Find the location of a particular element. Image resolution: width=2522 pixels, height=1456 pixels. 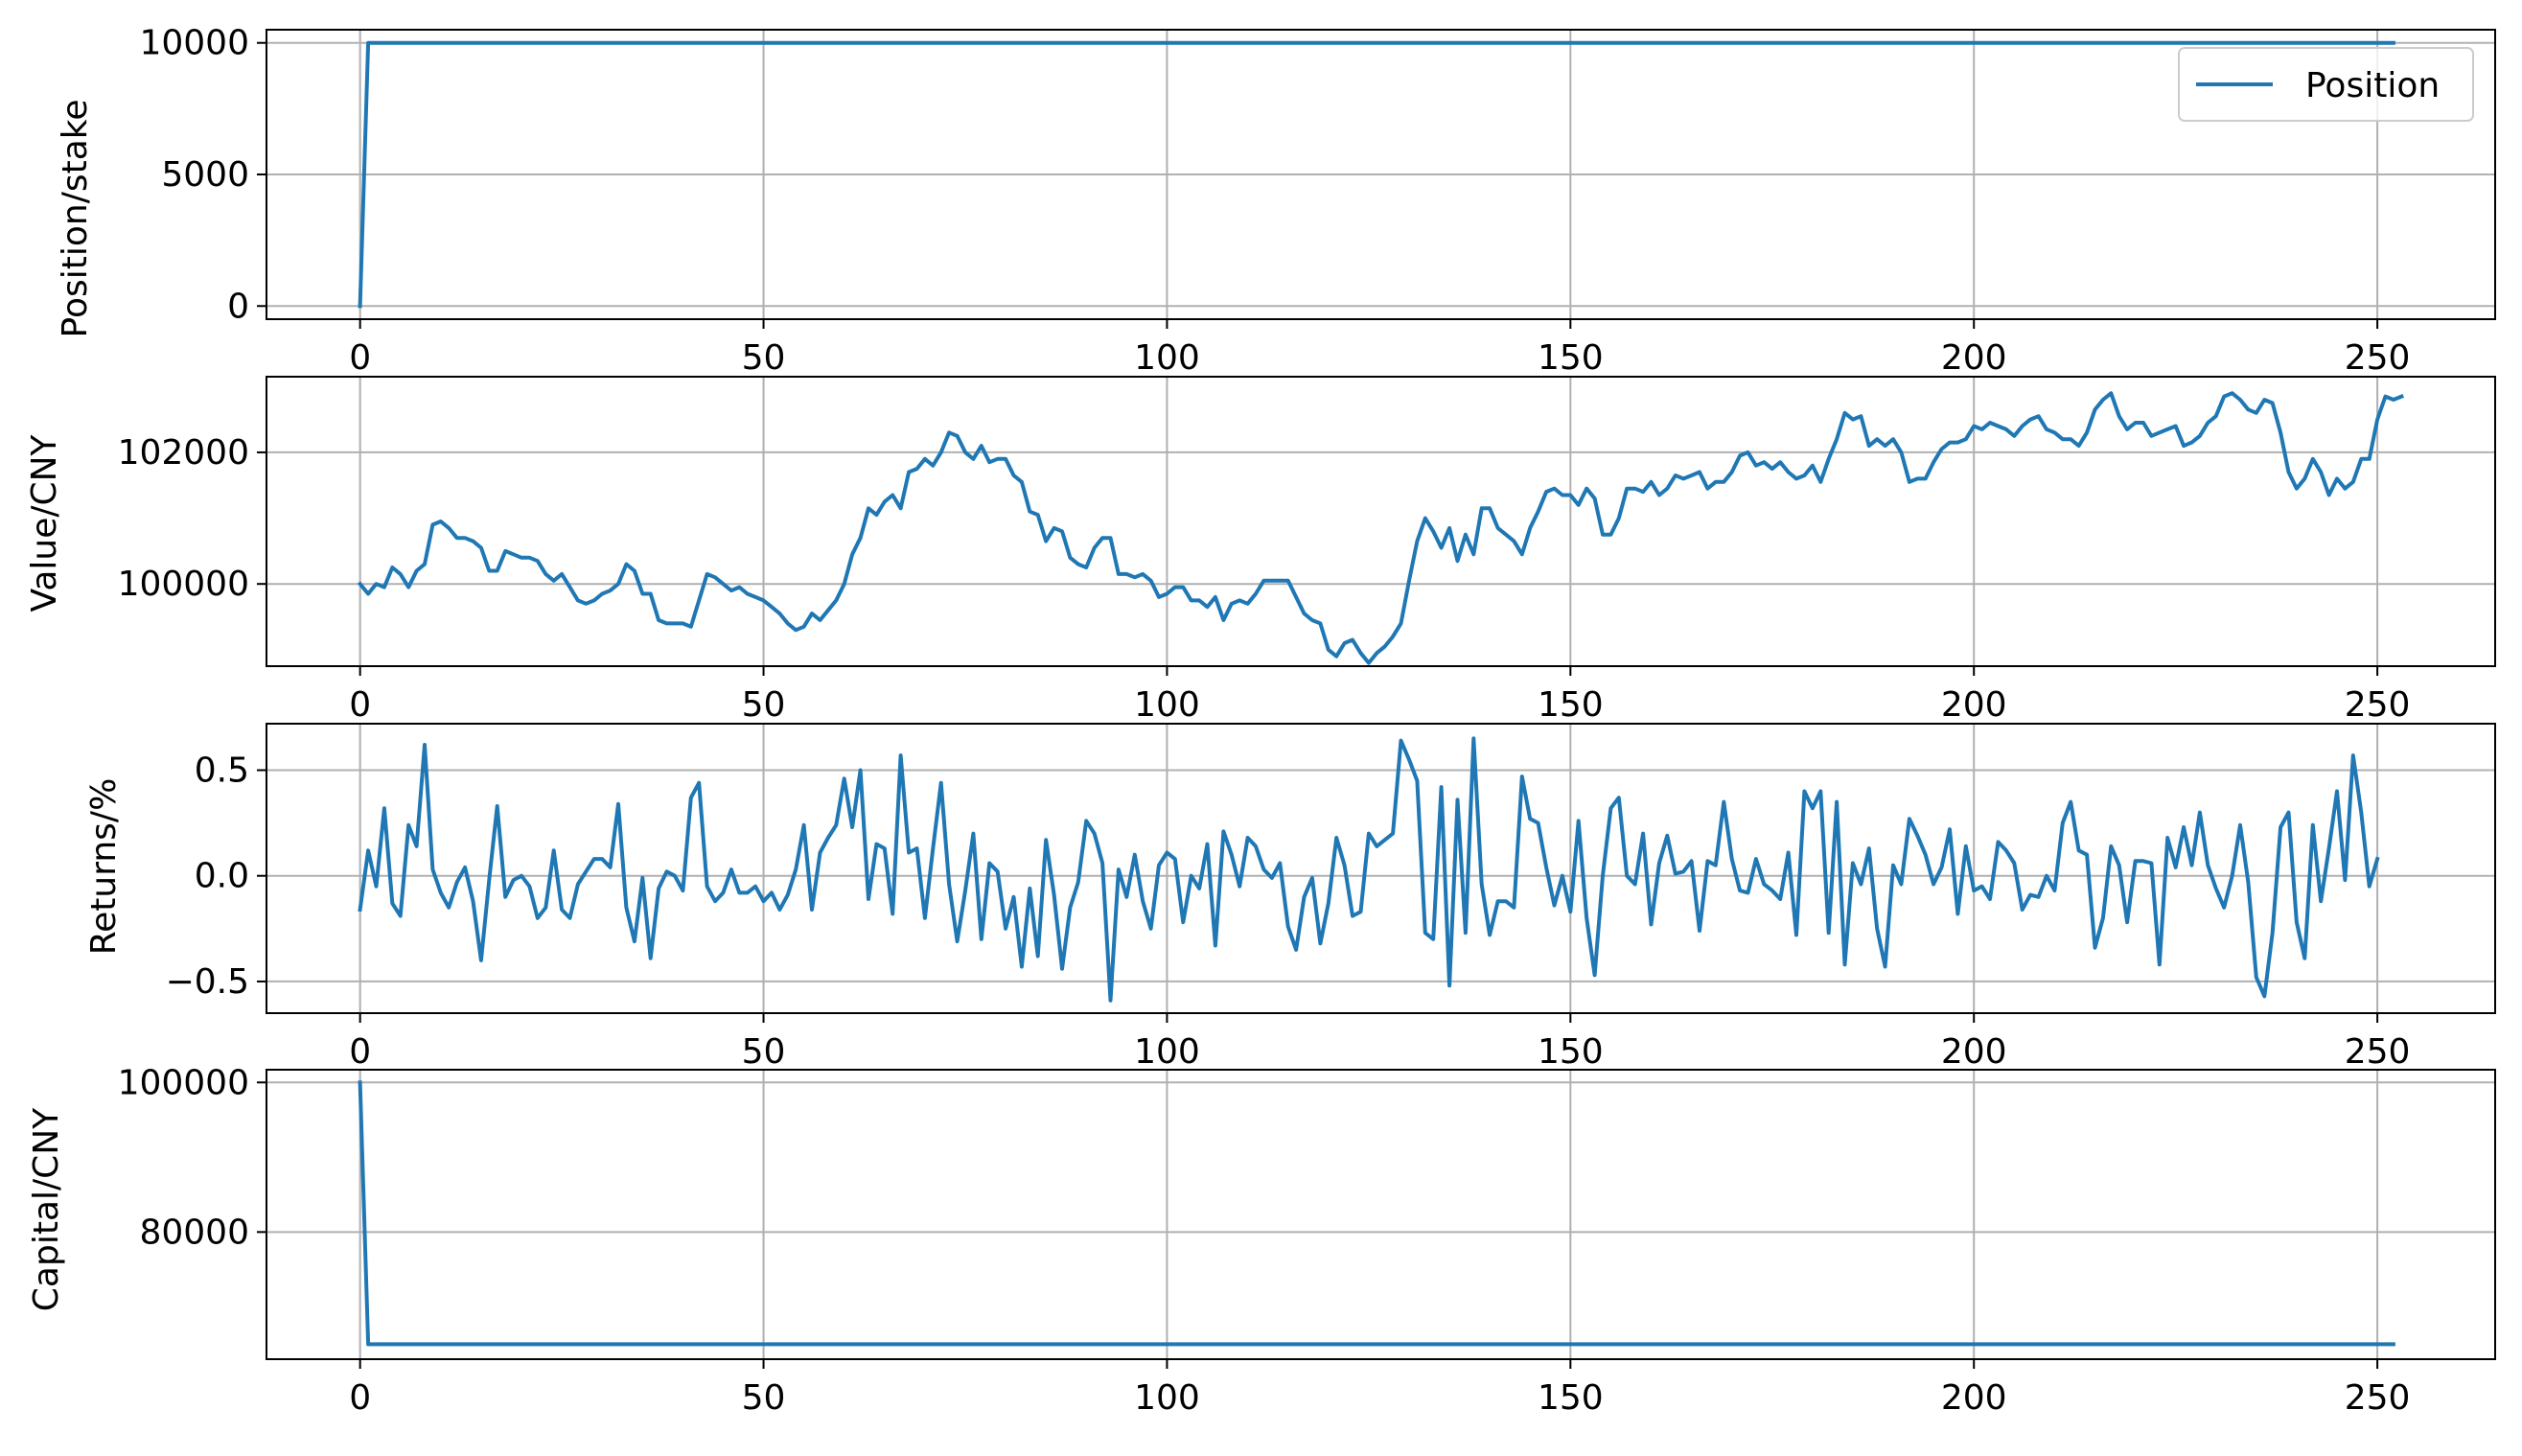

value-ytick-label: 102000 is located at coordinates (183, 453).